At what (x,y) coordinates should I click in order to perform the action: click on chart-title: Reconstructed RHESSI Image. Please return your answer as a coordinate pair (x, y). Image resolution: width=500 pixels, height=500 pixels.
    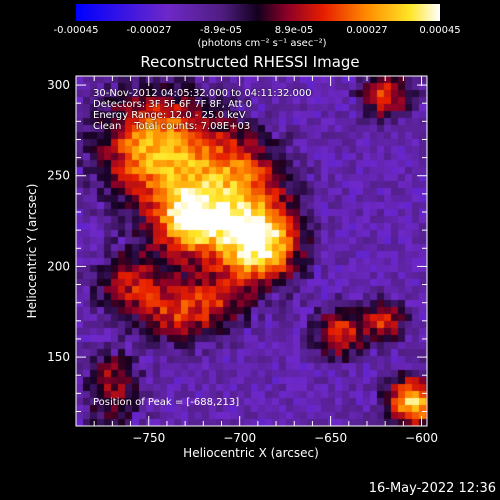
    Looking at the image, I should click on (250, 62).